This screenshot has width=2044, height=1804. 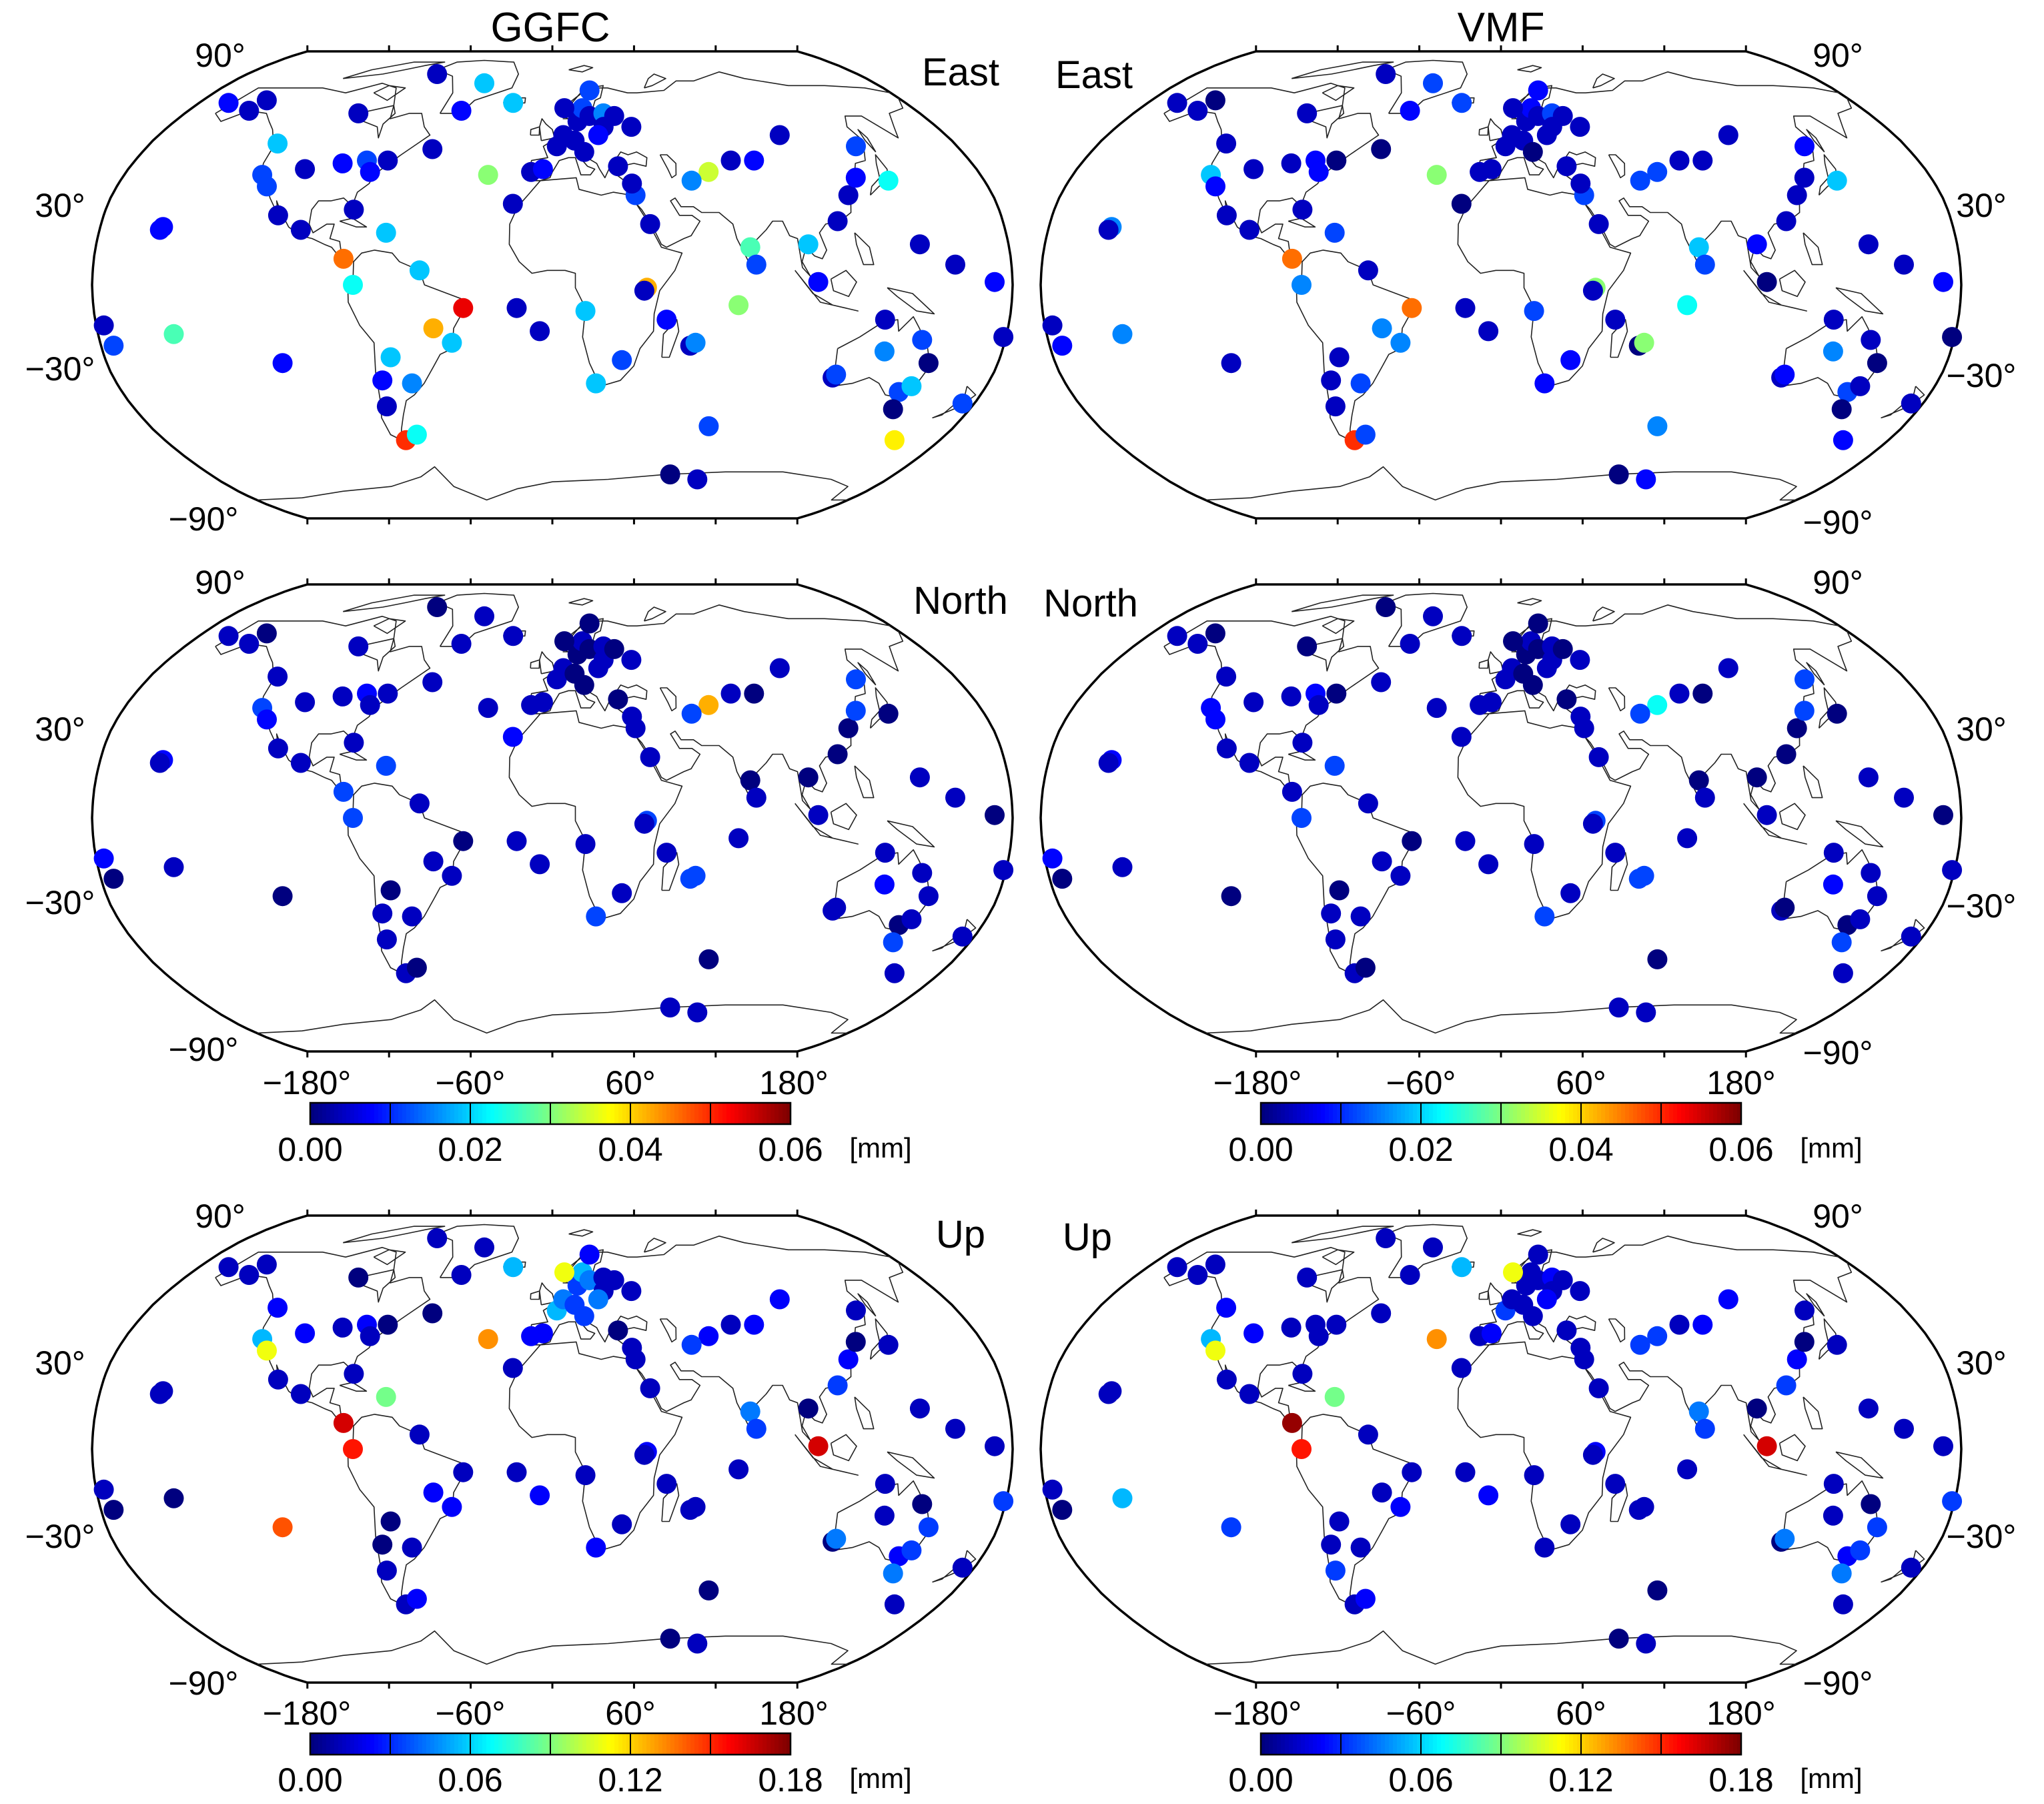 I want to click on map-panel-ggfc-east, so click(x=552, y=284).